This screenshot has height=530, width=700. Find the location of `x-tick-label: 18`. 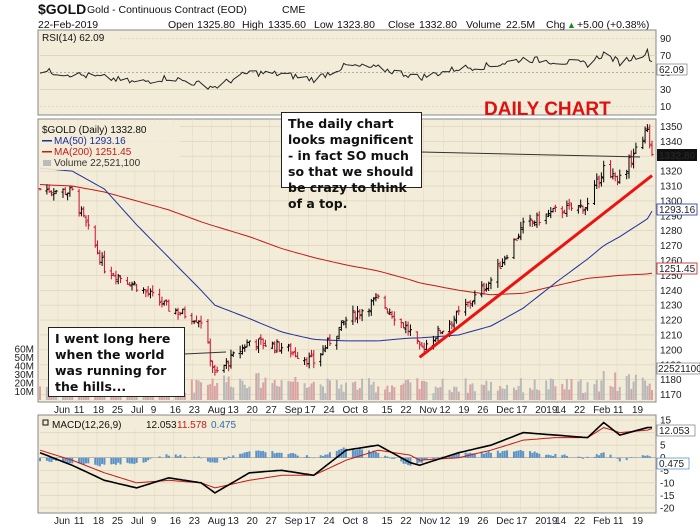

x-tick-label: 18 is located at coordinates (99, 521).